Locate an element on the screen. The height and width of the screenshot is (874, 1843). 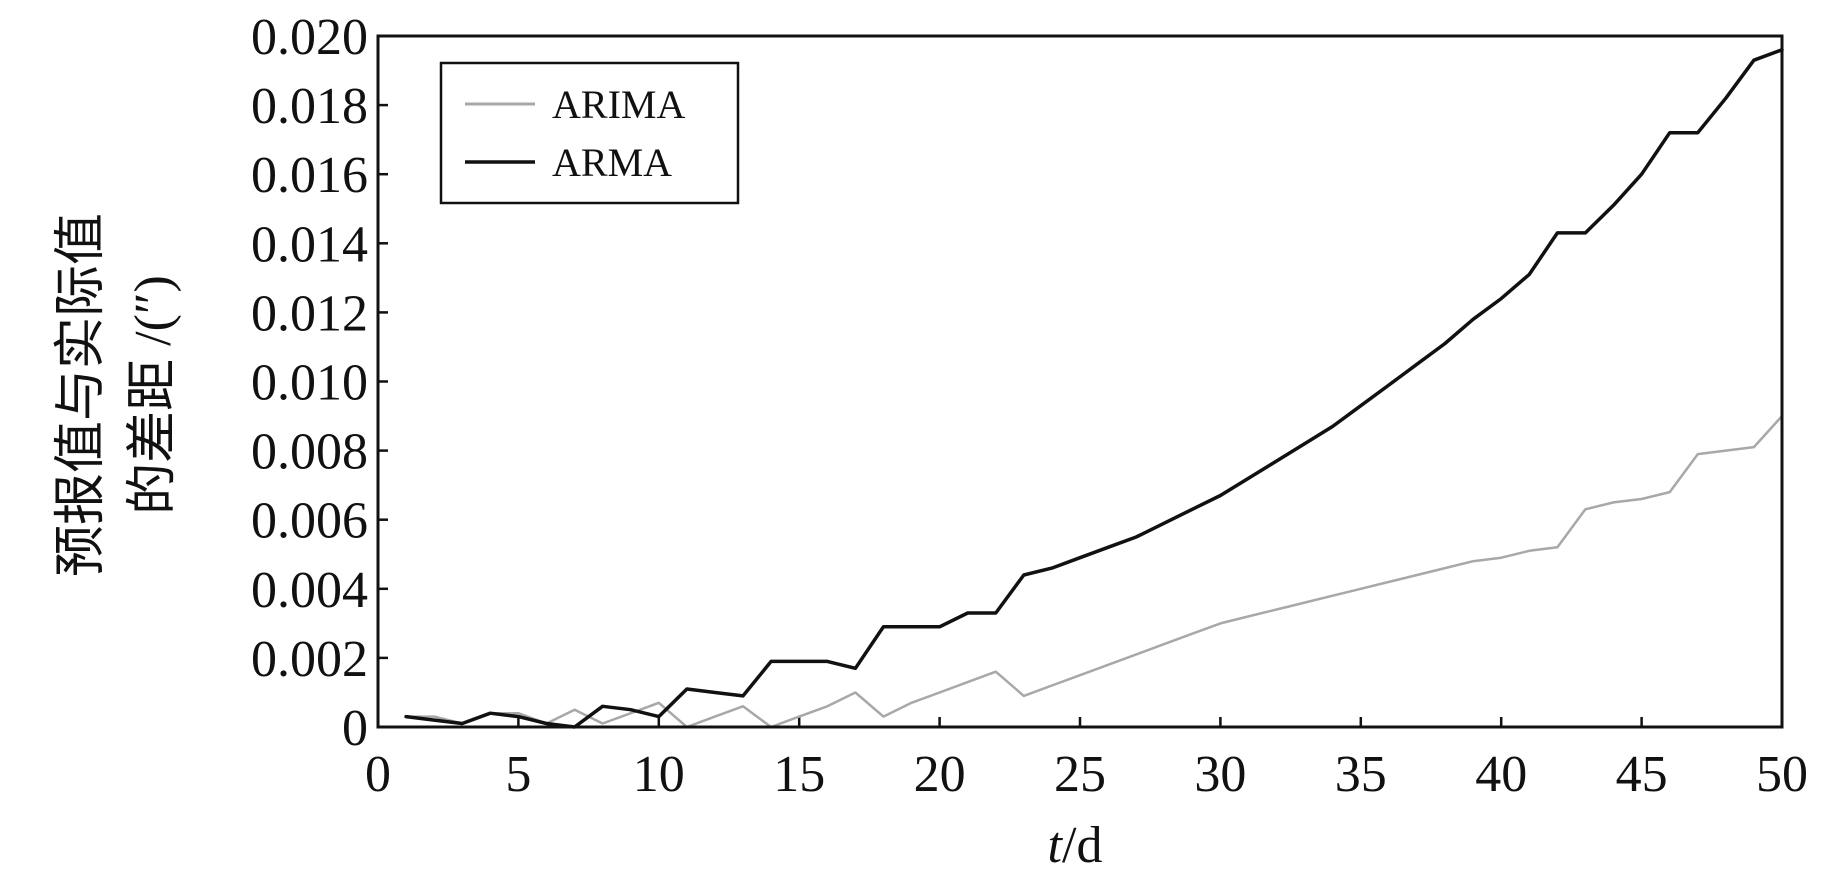
legend: ARIMA ARMA is located at coordinates (589, 133).